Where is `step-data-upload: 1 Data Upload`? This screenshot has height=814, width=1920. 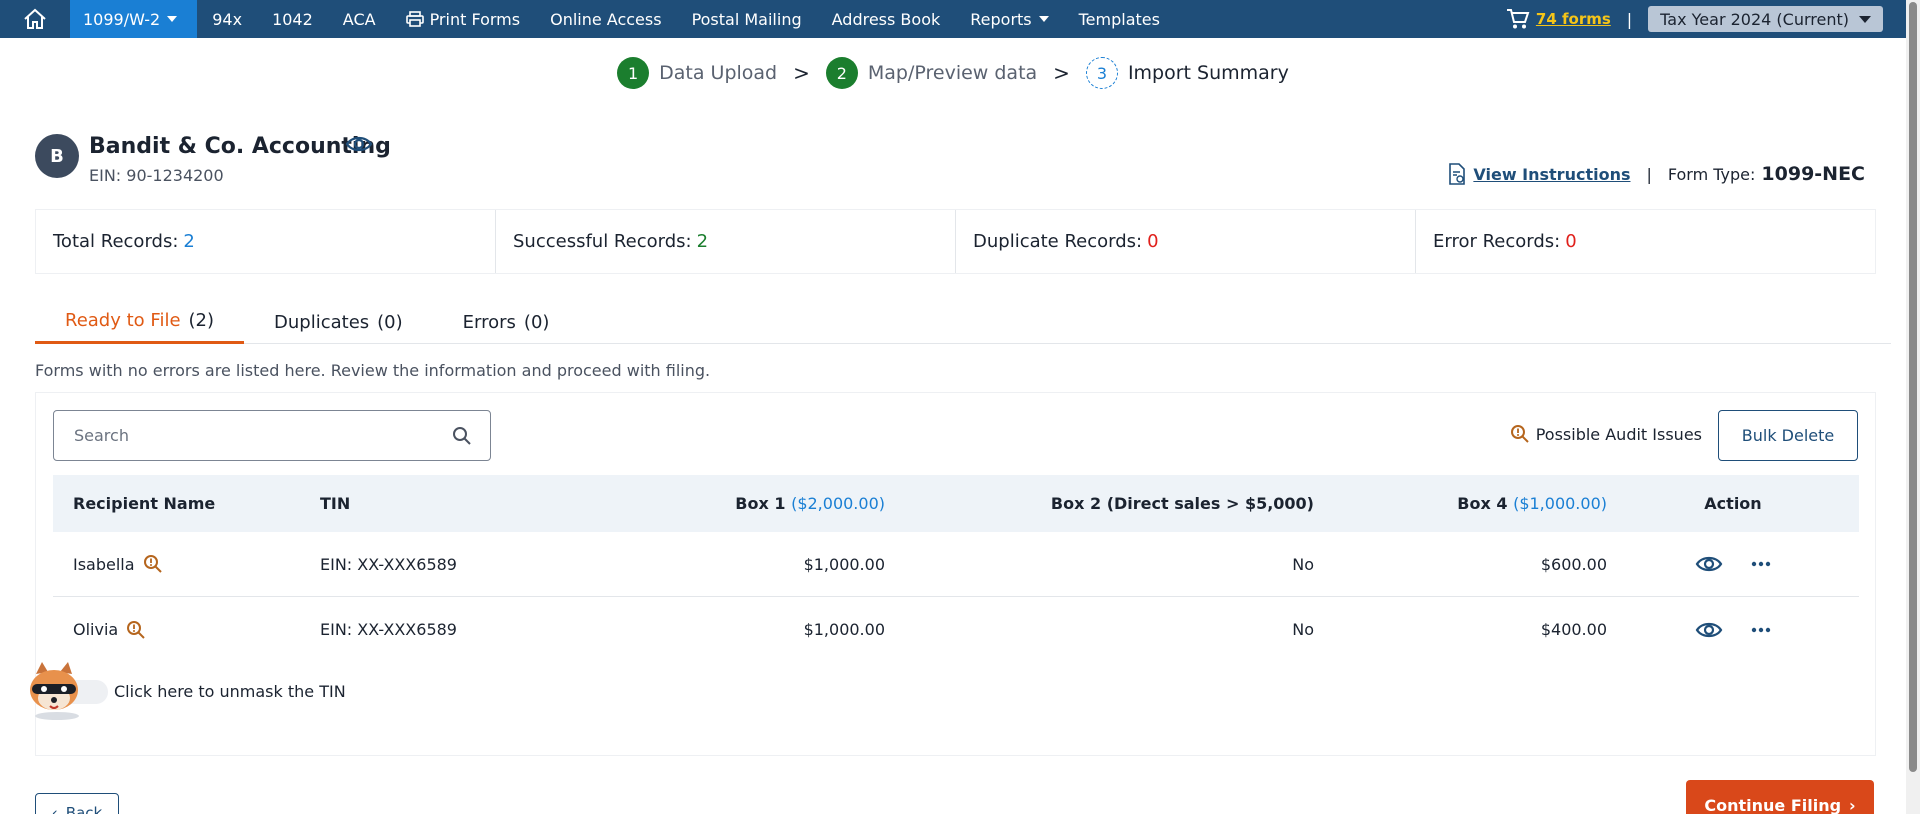 step-data-upload: 1 Data Upload is located at coordinates (697, 73).